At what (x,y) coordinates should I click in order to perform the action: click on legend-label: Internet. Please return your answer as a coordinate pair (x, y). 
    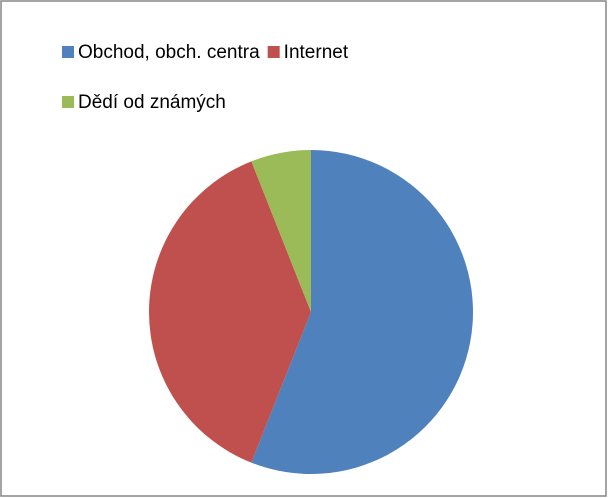
    Looking at the image, I should click on (316, 52).